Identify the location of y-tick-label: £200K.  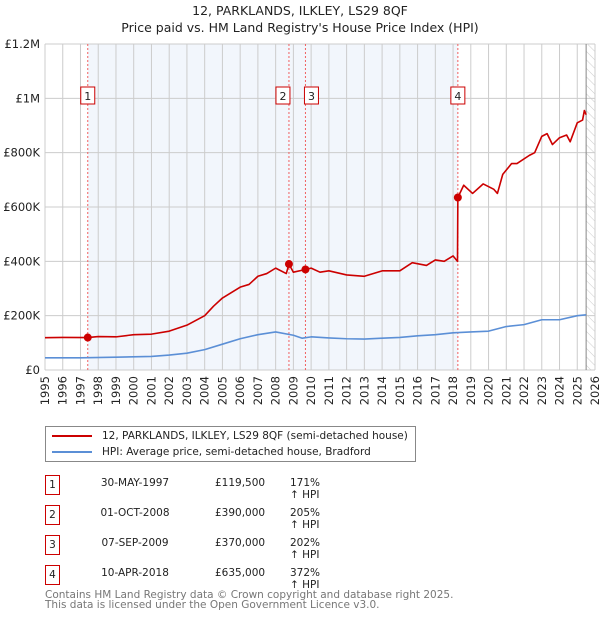
(21, 316).